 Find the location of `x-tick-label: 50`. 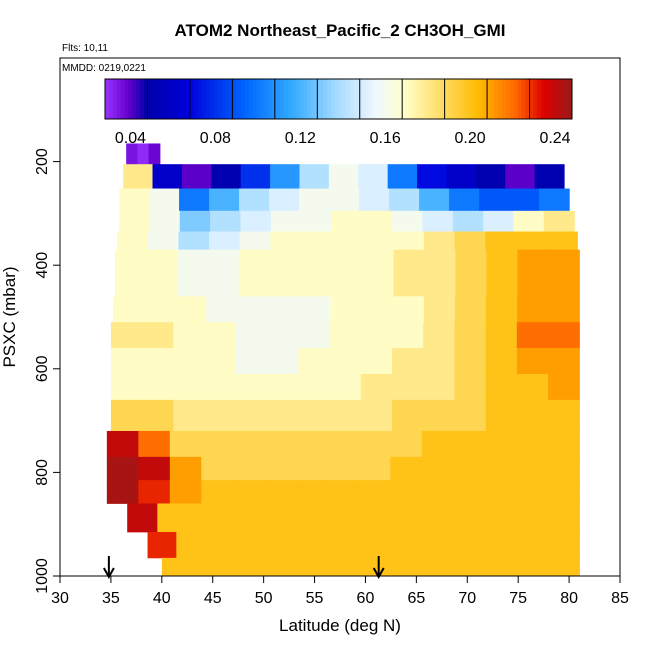

x-tick-label: 50 is located at coordinates (264, 598).